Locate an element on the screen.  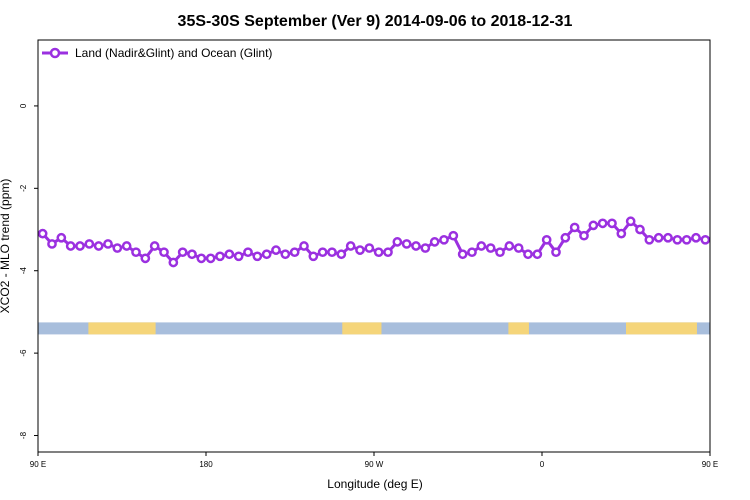
legend-label: Land (Nadir&Glint) and Ocean (Glint) is located at coordinates (173, 53).